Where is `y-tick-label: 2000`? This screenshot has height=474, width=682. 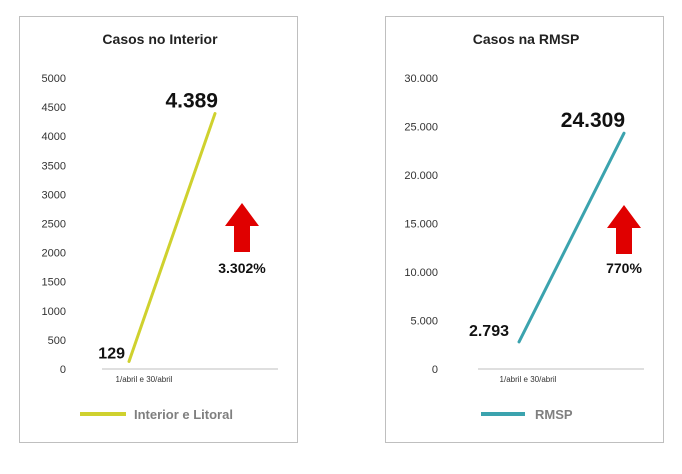
y-tick-label: 2000 is located at coordinates (54, 254).